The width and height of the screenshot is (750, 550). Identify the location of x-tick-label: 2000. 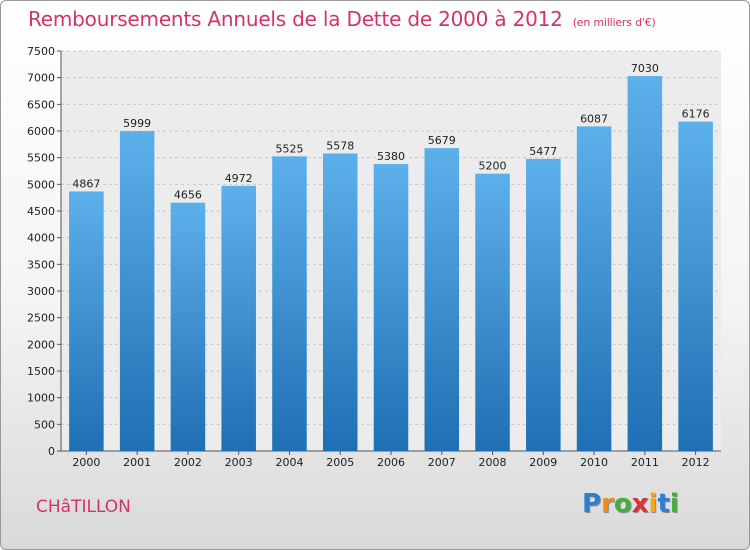
(86, 462).